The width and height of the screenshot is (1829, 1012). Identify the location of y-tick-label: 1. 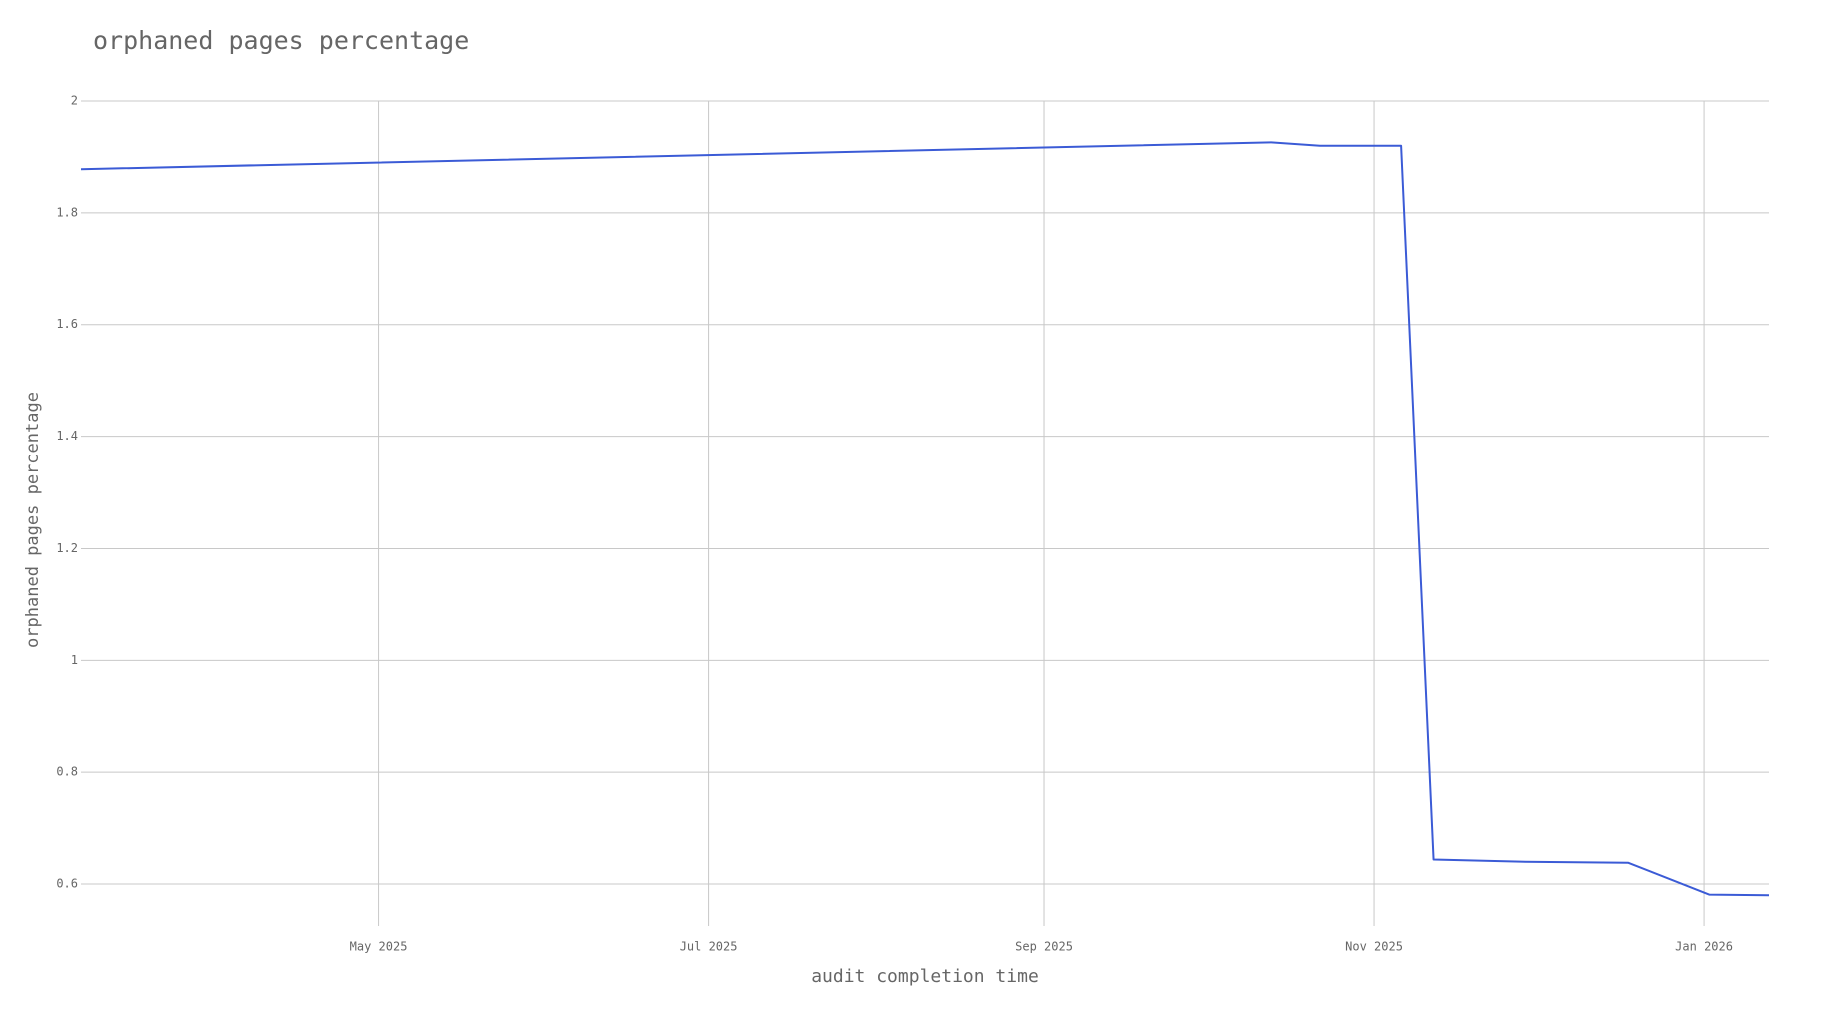
(74, 660).